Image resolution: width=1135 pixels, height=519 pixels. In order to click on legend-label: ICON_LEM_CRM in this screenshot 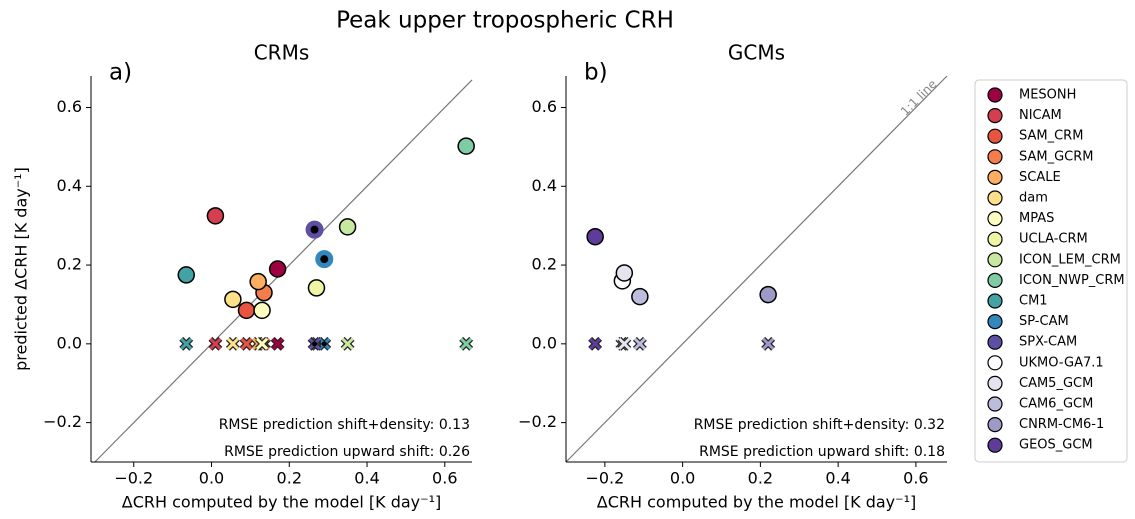, I will do `click(1070, 259)`.